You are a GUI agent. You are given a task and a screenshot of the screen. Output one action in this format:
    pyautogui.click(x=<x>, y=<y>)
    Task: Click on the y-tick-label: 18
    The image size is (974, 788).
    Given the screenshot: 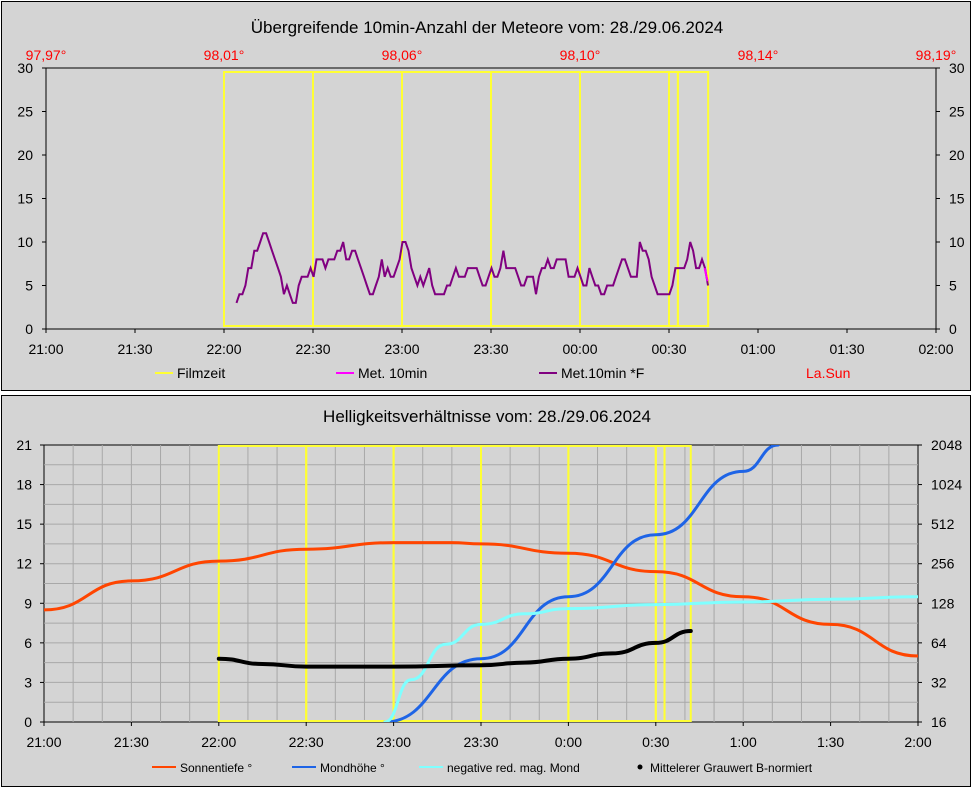 What is the action you would take?
    pyautogui.click(x=24, y=485)
    